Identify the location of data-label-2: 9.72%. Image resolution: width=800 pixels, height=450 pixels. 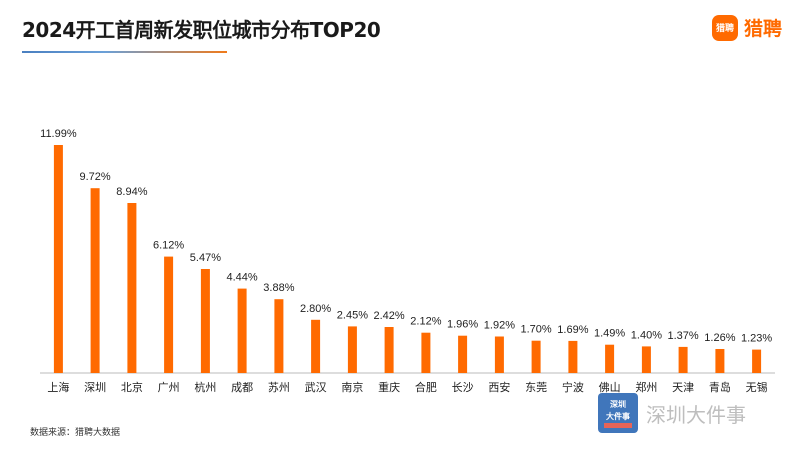
(94, 177).